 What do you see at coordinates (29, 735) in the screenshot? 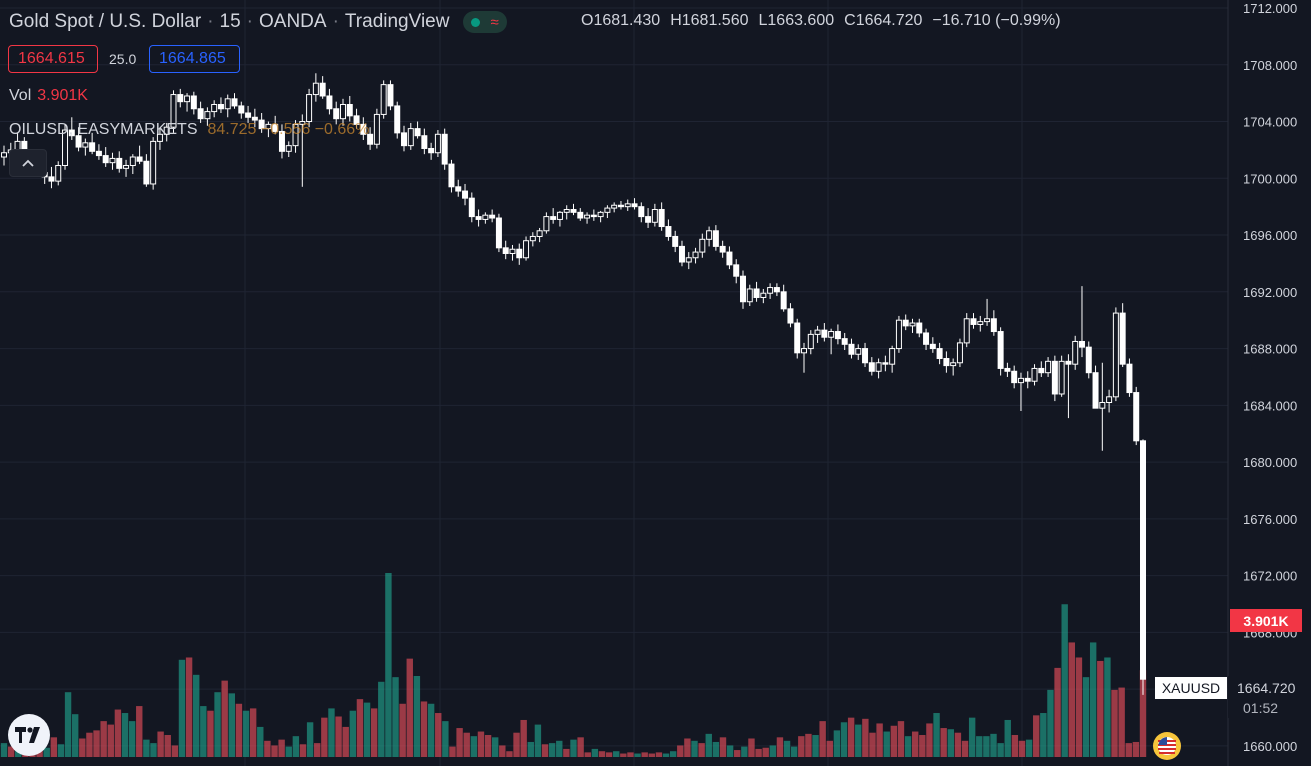
I see `tradingview-logo` at bounding box center [29, 735].